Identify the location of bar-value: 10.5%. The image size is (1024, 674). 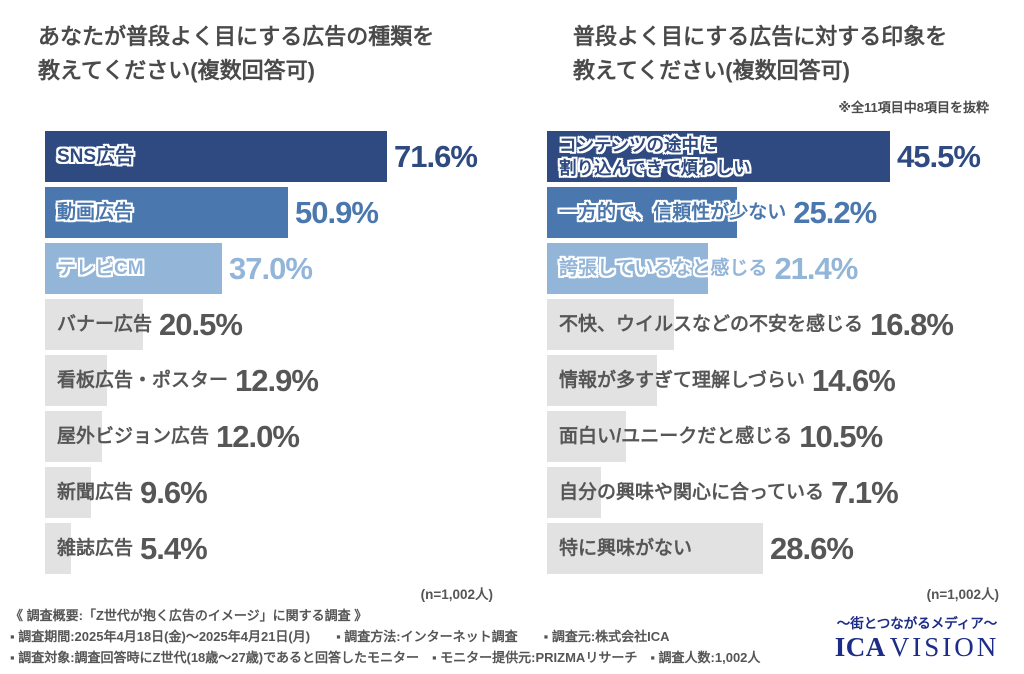
(841, 436).